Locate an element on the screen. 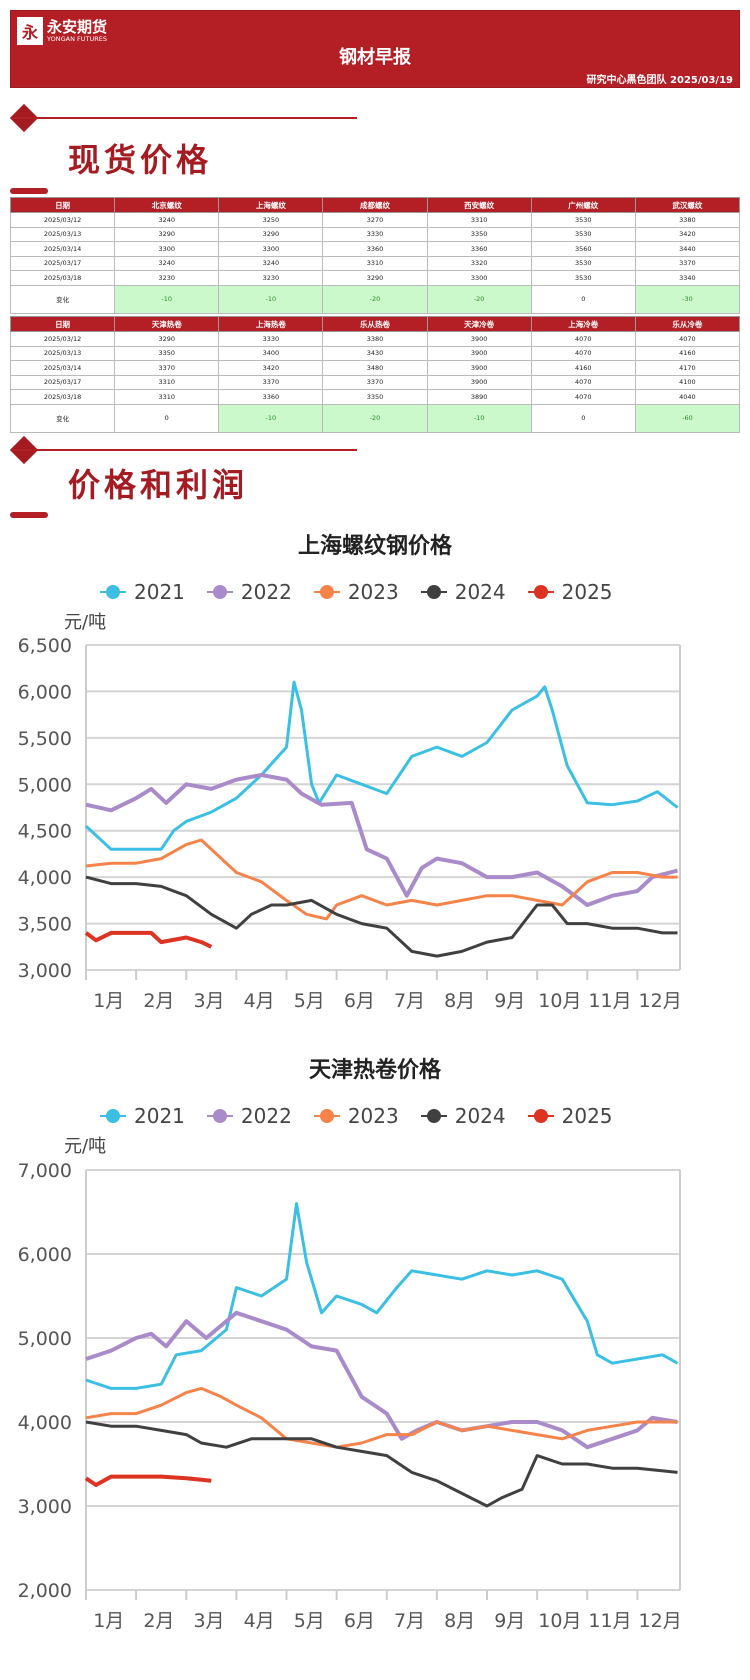  x-tick-label: 6月 is located at coordinates (359, 1621).